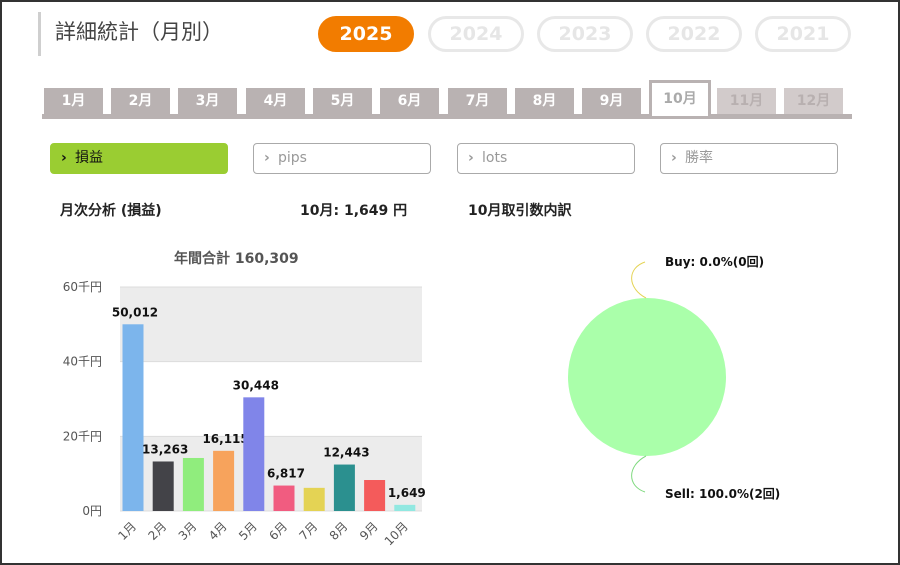  Describe the element at coordinates (407, 493) in the screenshot. I see `data-label-10: 1,649` at that location.